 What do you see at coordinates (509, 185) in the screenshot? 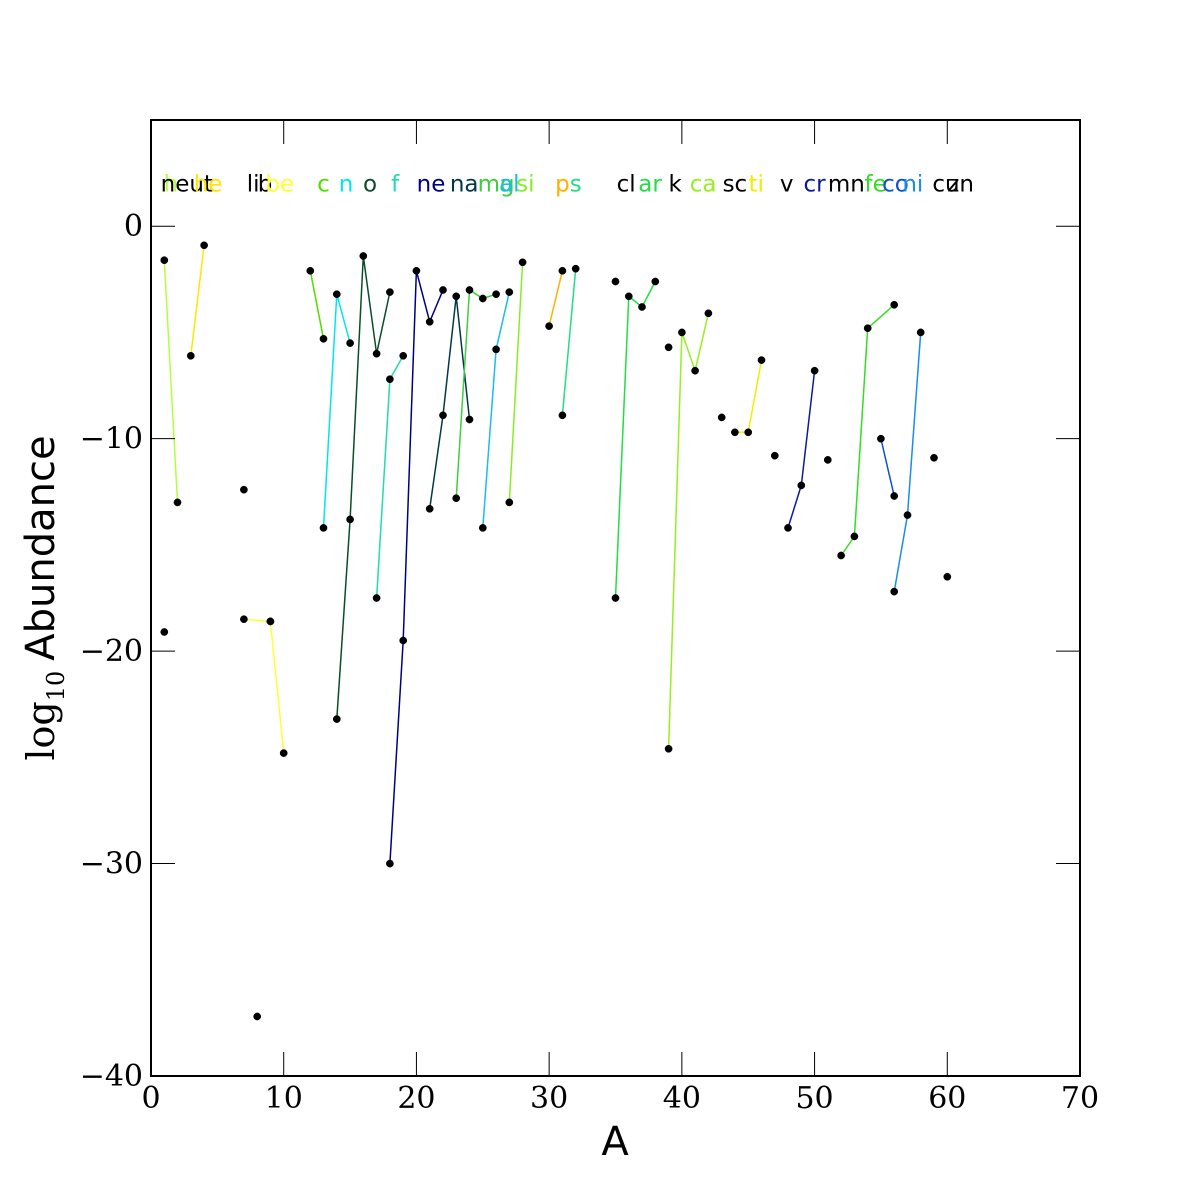
I see `element-label-al: al` at bounding box center [509, 185].